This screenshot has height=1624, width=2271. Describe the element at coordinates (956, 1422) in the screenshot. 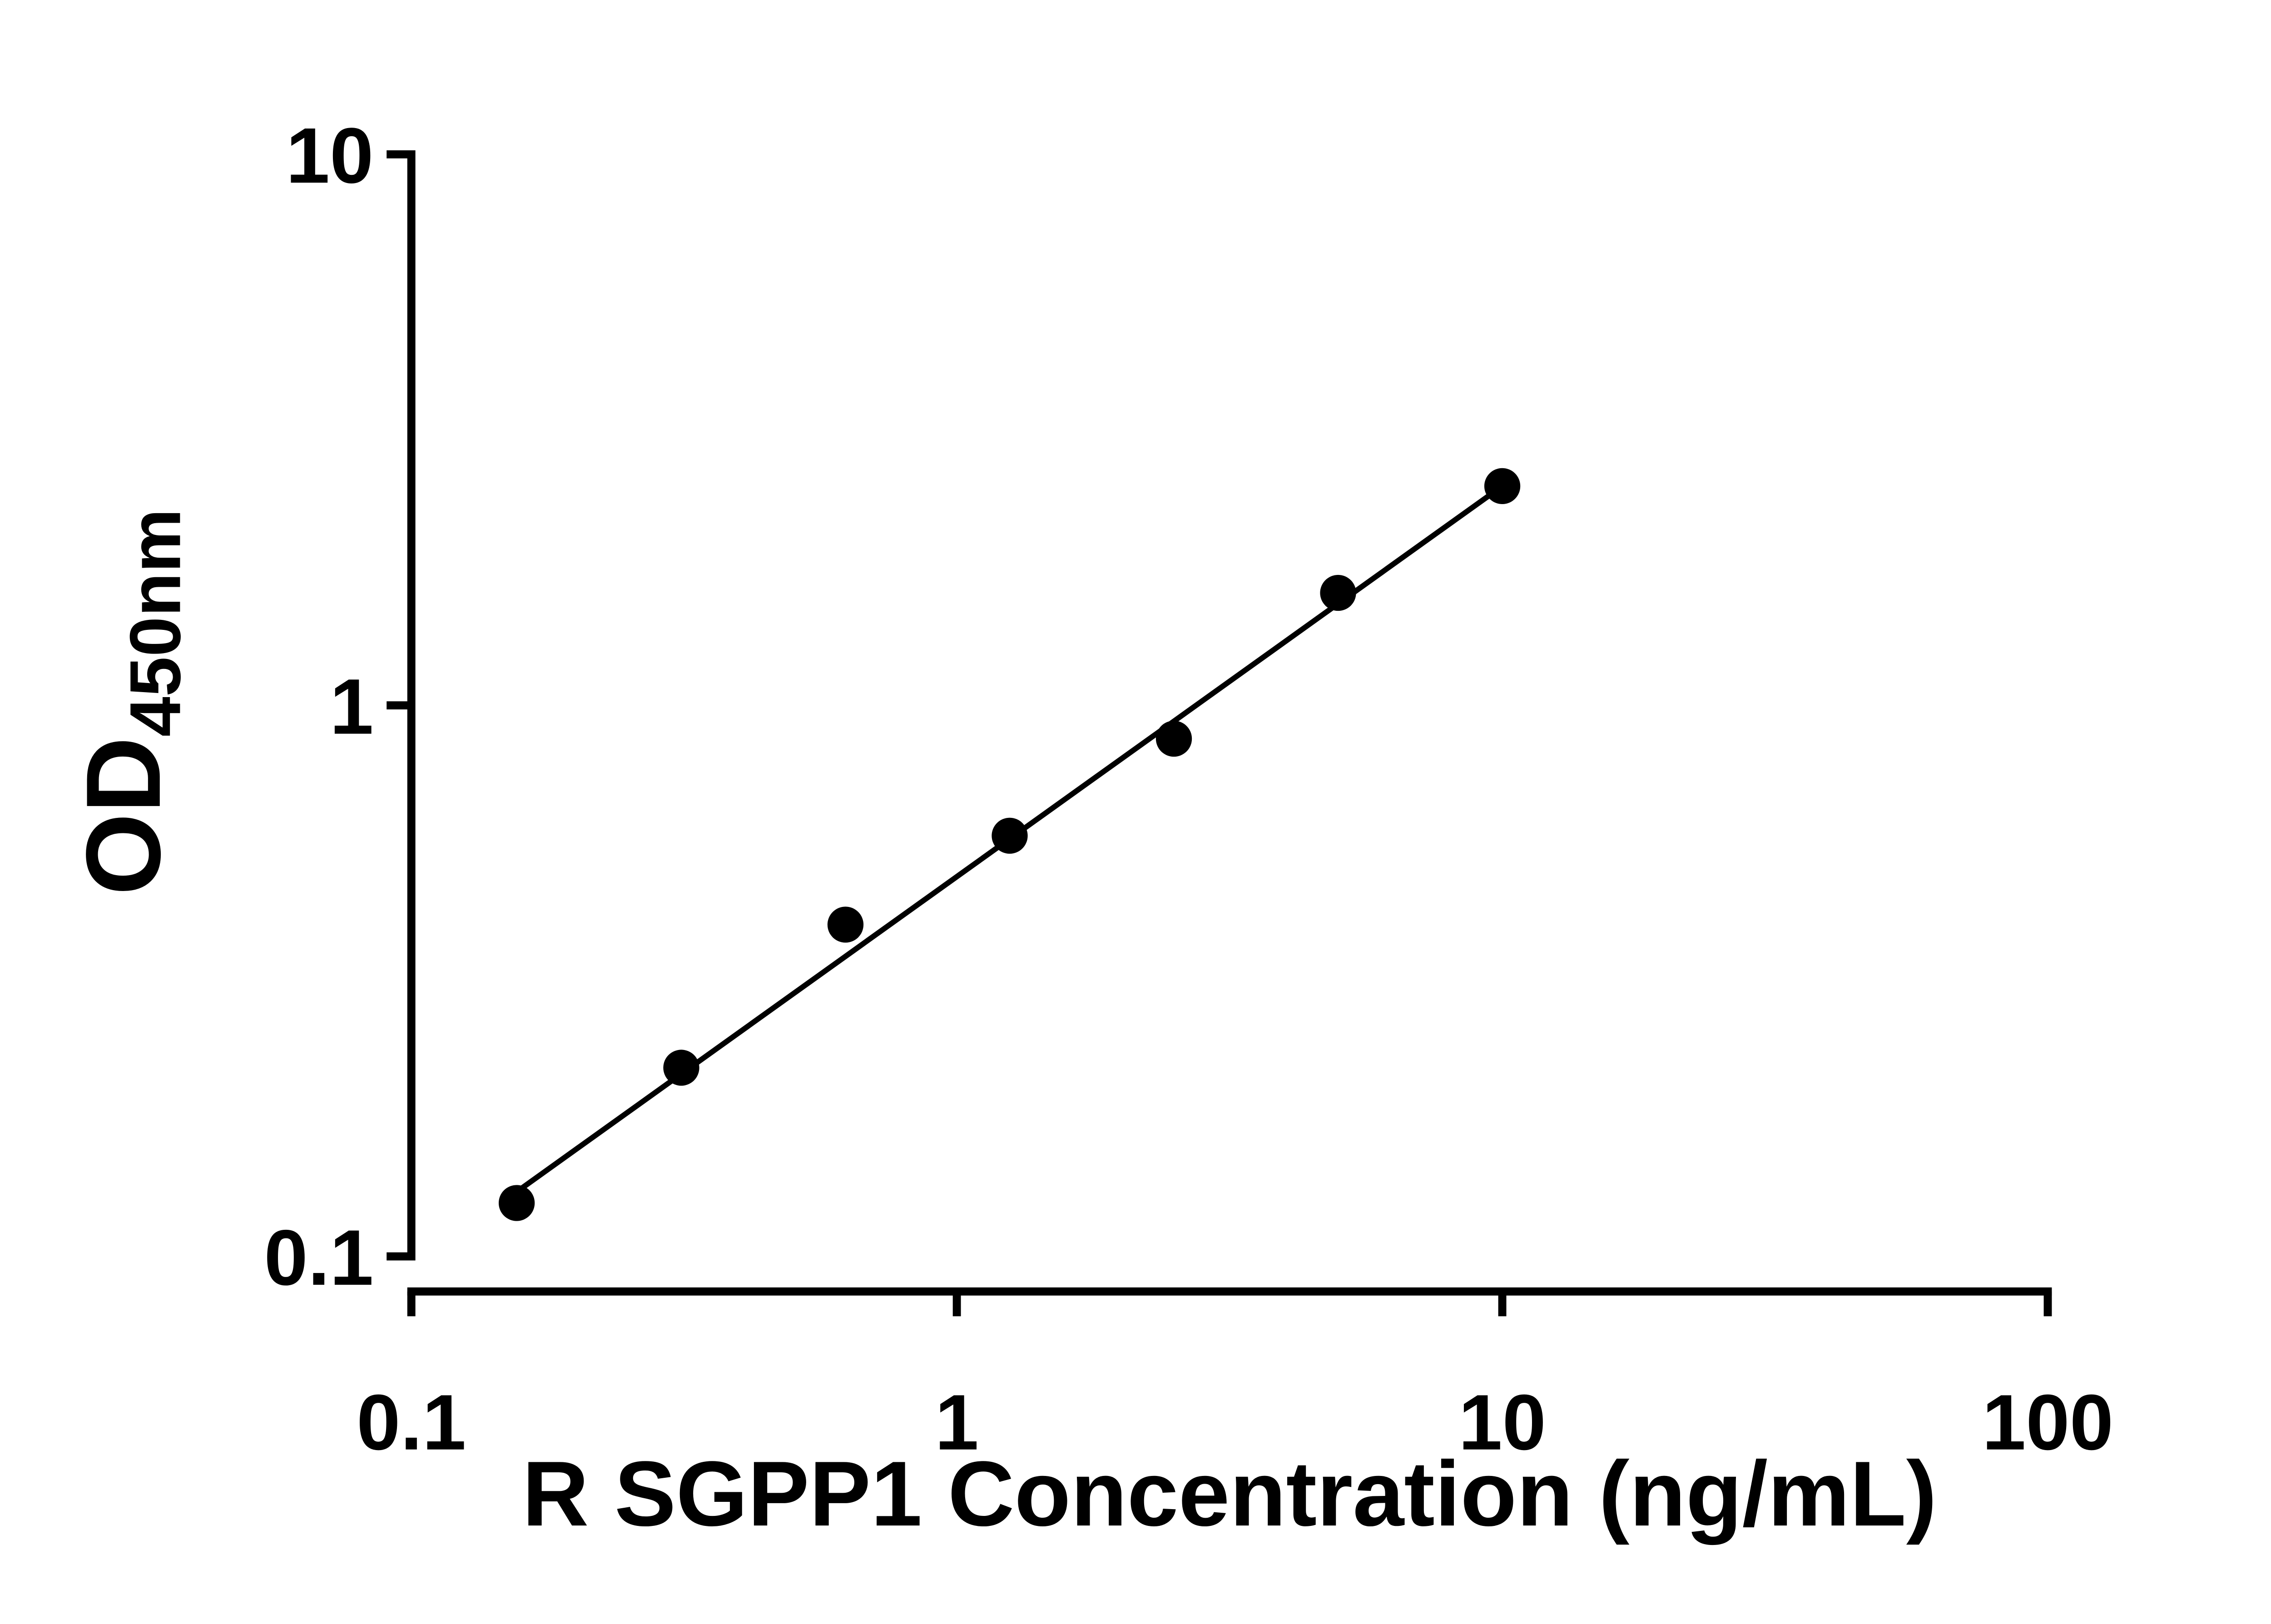

I see `x-tick-label: 1` at that location.